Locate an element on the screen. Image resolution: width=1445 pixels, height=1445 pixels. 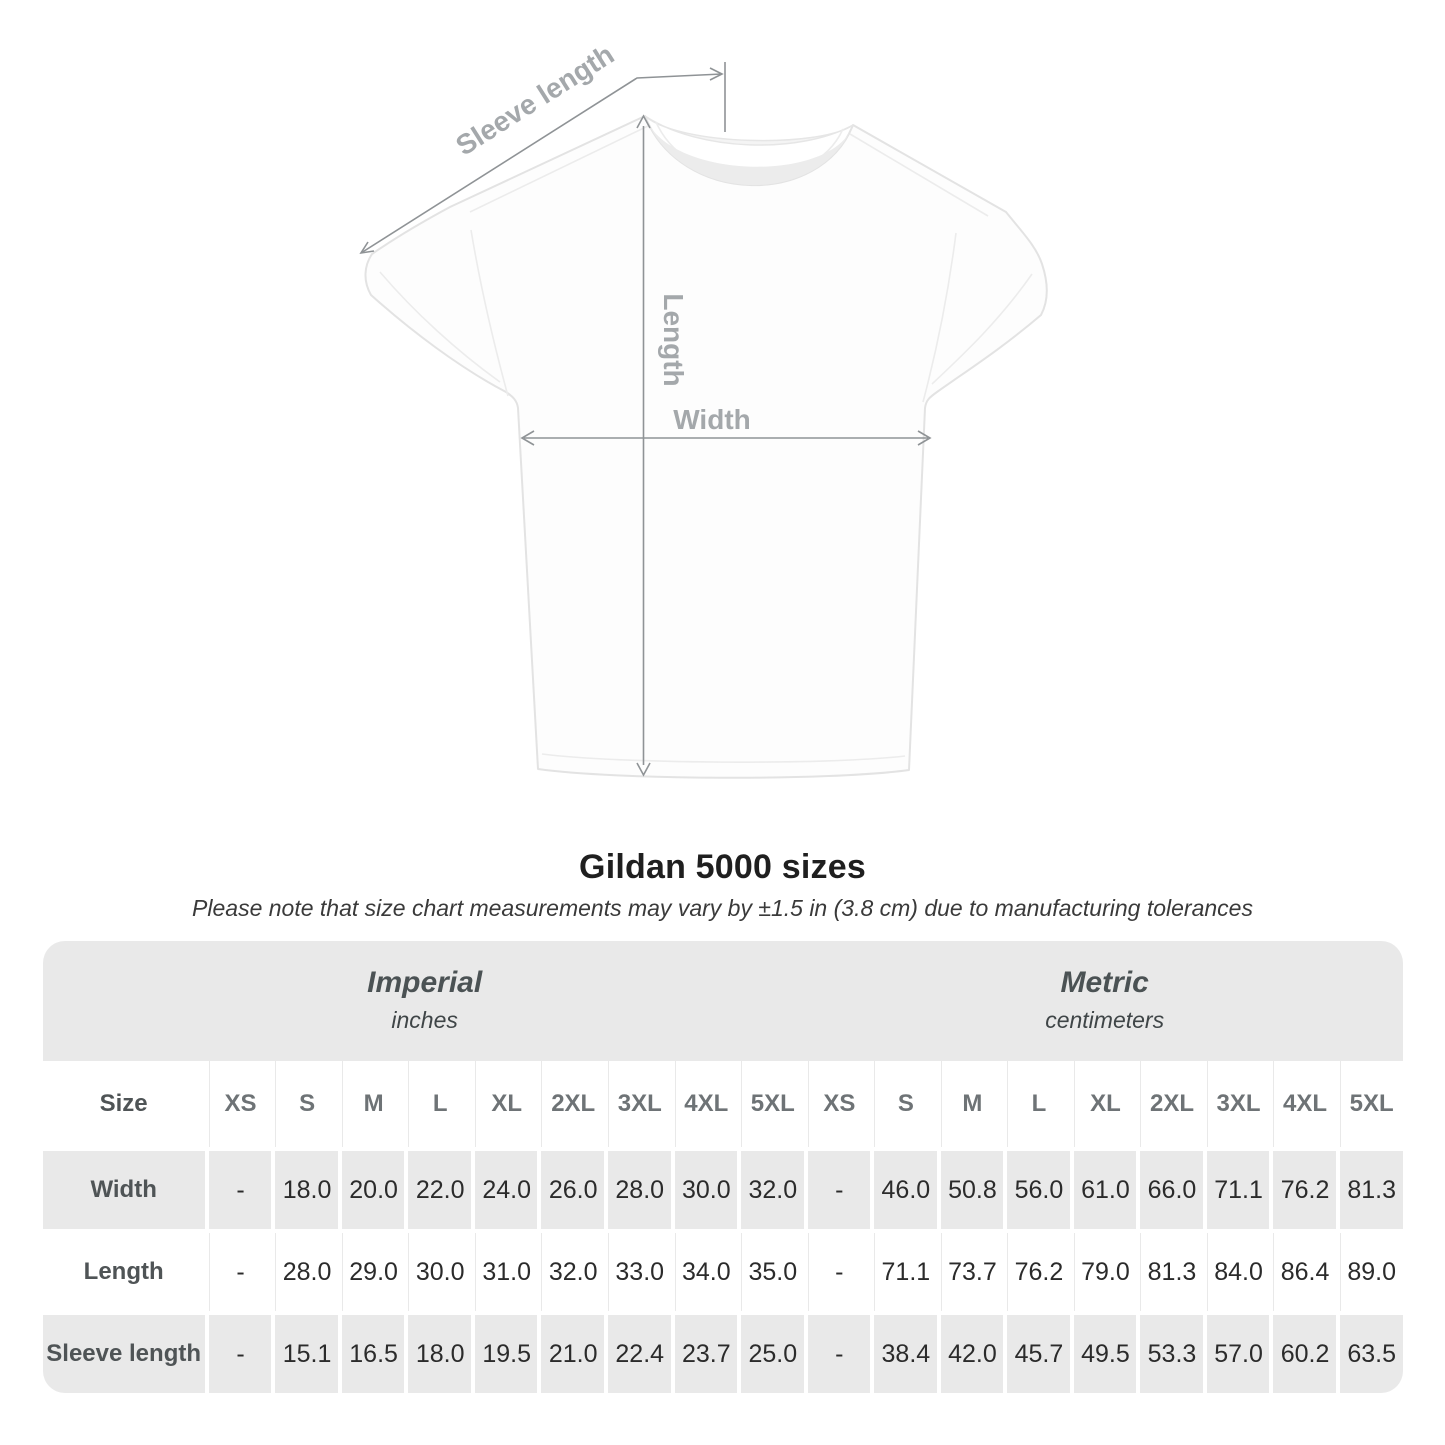
value-cell: 31.0 is located at coordinates (506, 1272).